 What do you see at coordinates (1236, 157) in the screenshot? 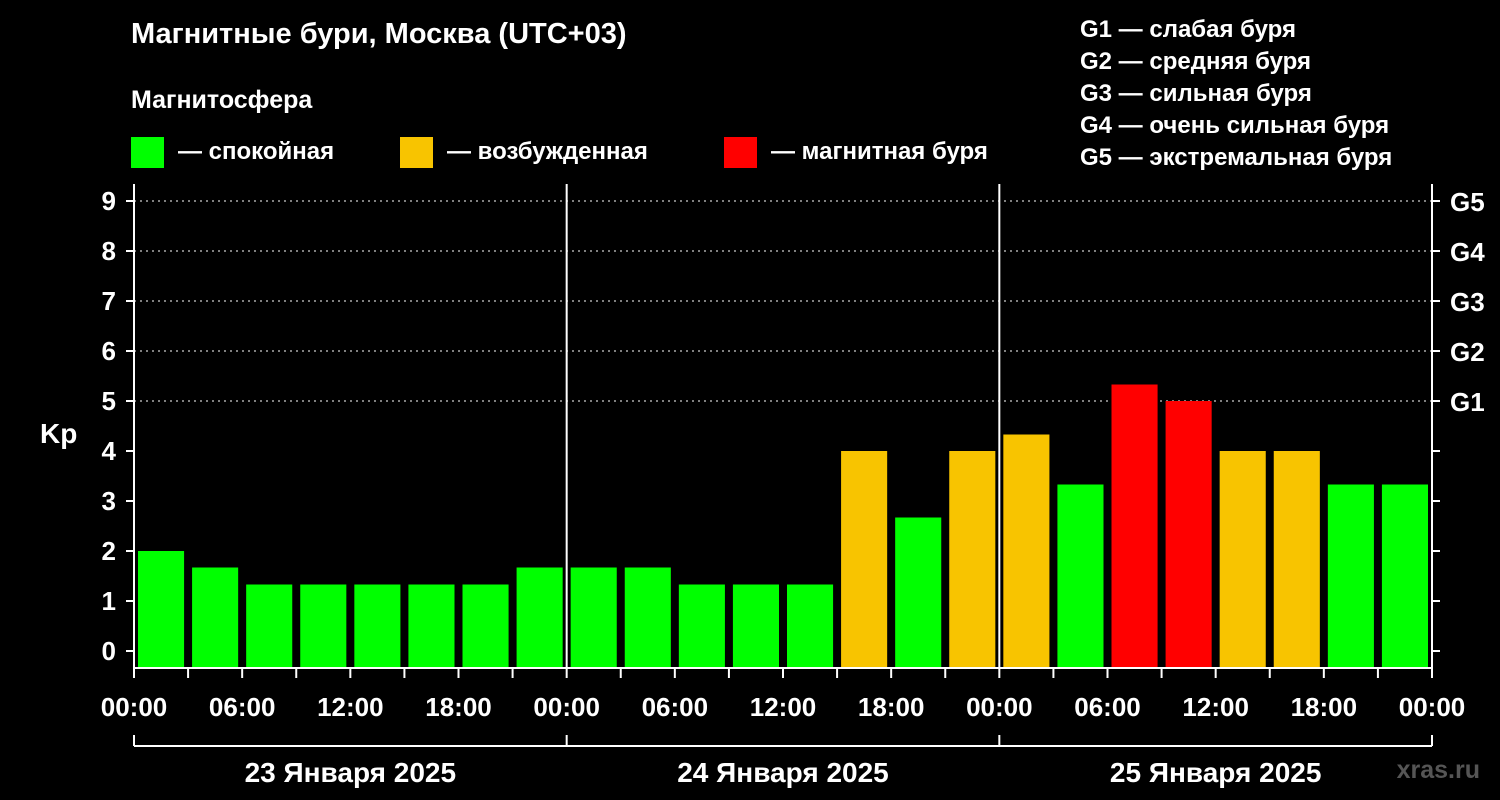
I see `g-legend-item: G5 — экстремальная буря` at bounding box center [1236, 157].